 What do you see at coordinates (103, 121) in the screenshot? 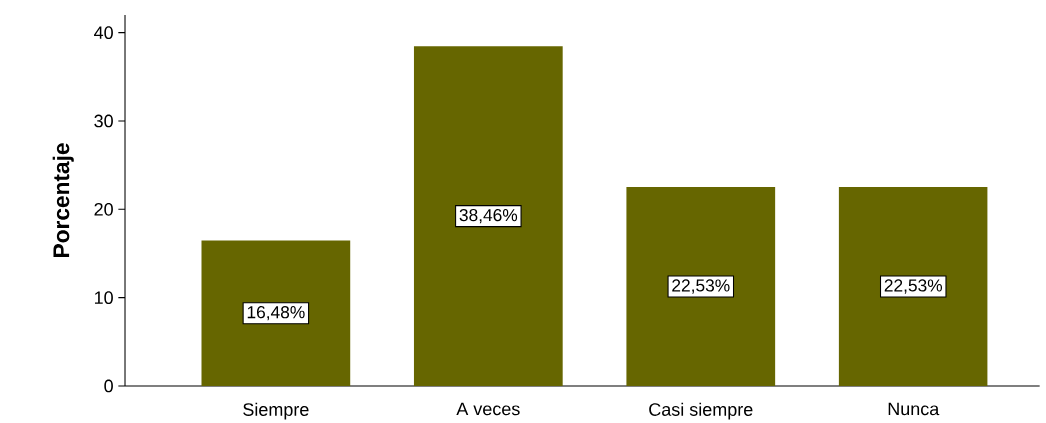
I see `y-tick-label: 30` at bounding box center [103, 121].